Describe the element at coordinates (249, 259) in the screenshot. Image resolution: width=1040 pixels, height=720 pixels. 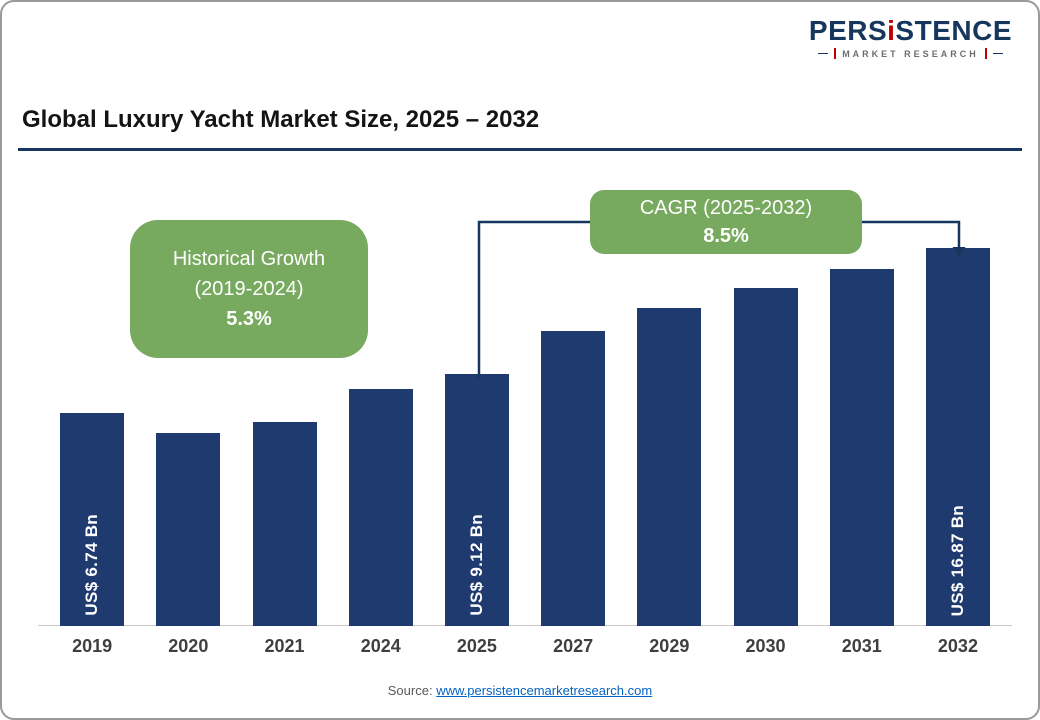
I see `historical-growth-line1: Historical Growth` at that location.